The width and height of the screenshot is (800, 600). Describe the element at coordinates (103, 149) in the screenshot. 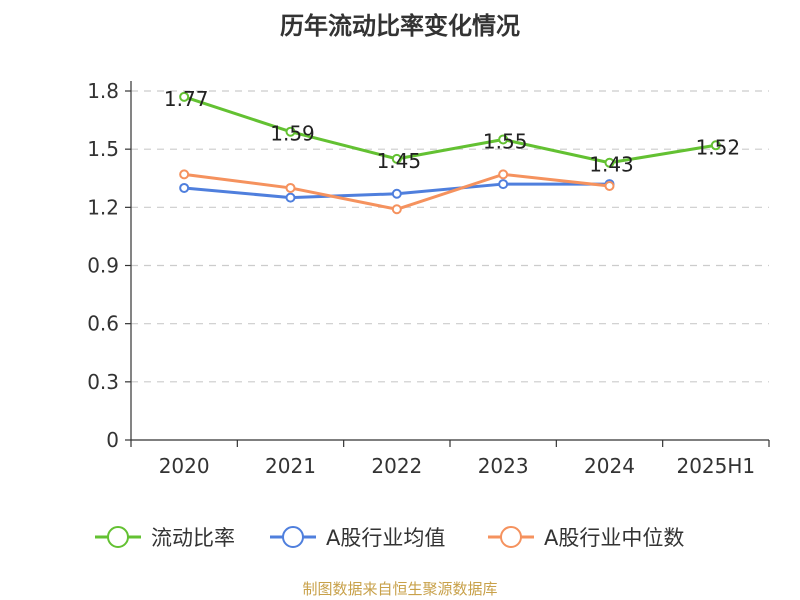

I see `y-tick-label: 1.5` at that location.